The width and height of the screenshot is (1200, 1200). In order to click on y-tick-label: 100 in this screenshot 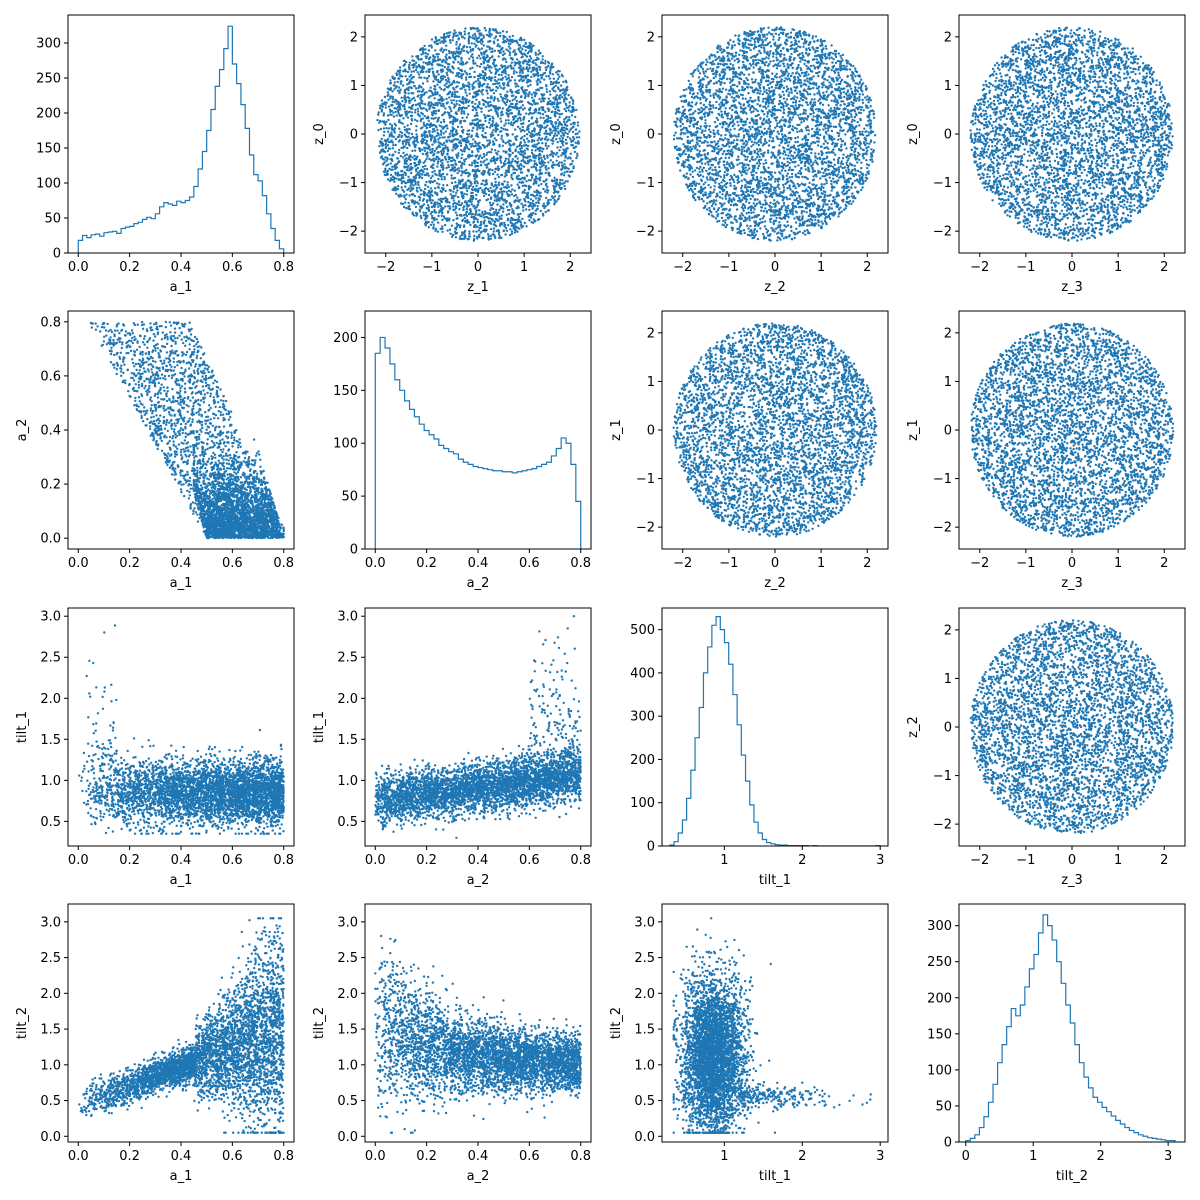, I will do `click(48, 184)`.